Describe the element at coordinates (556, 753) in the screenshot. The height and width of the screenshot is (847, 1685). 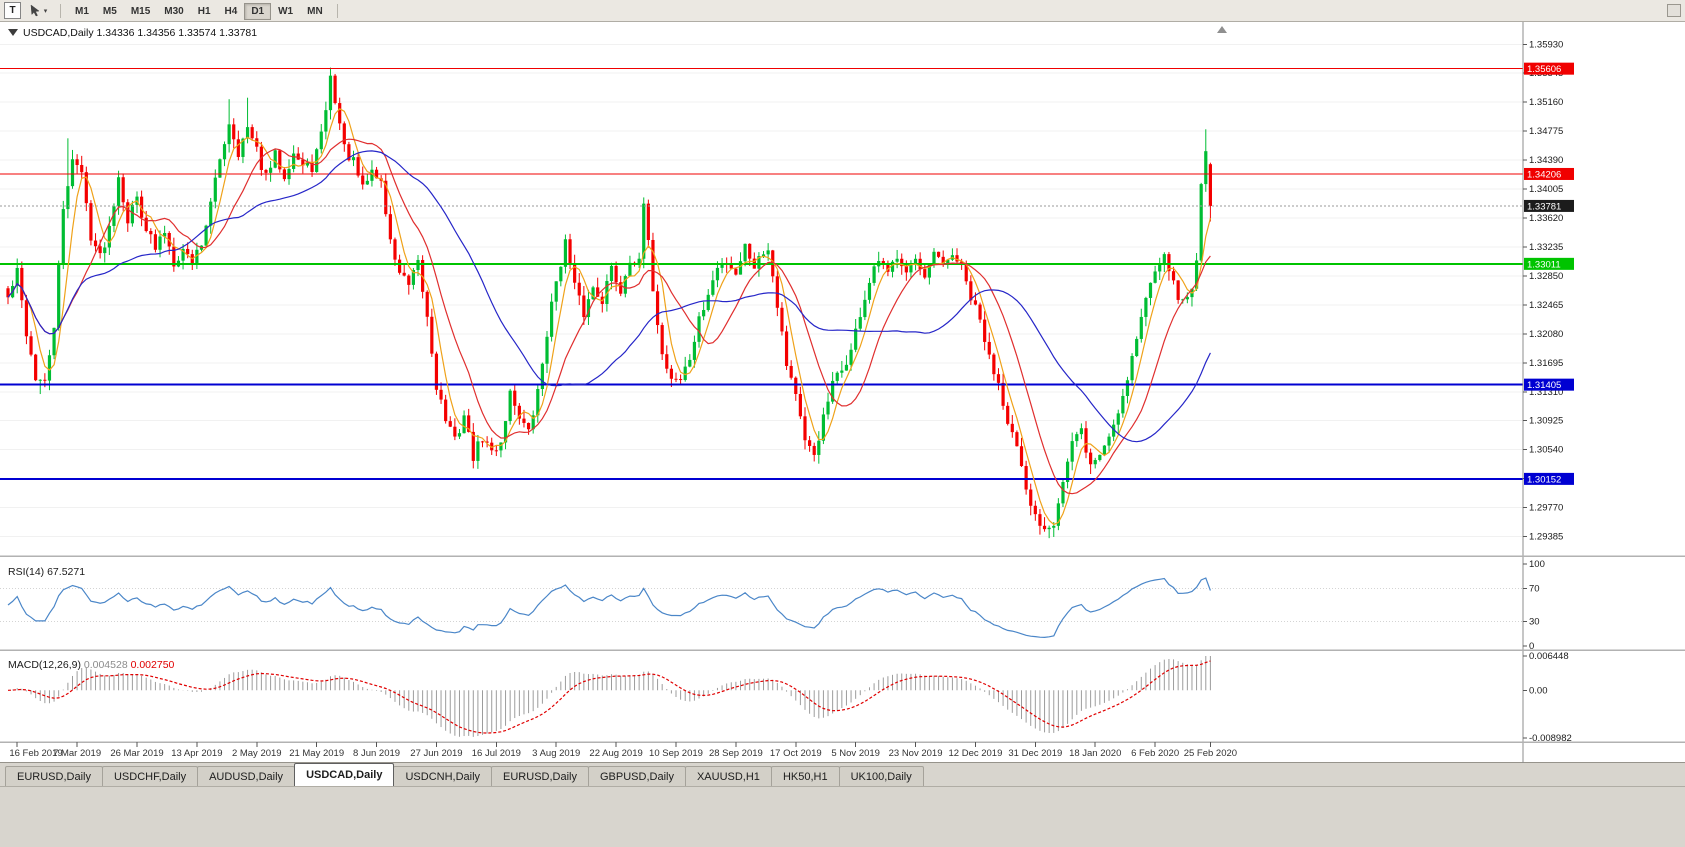
I see `date-label: 3 Aug 2019` at that location.